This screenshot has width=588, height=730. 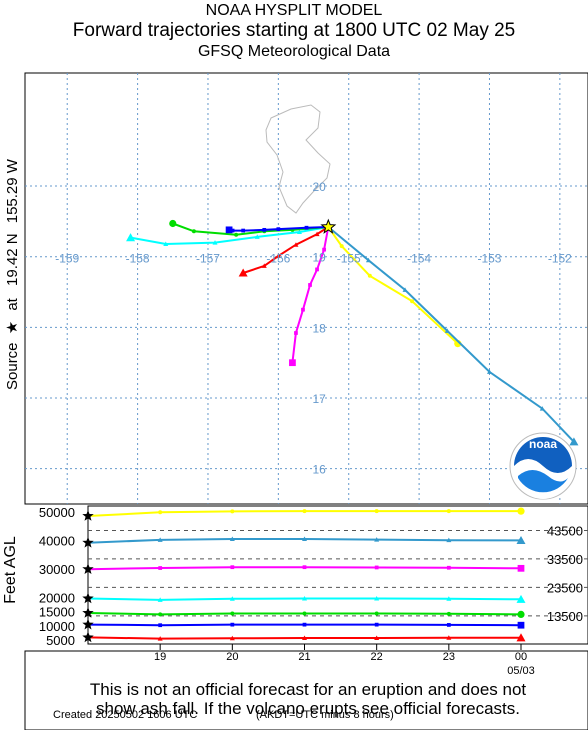 What do you see at coordinates (543, 466) in the screenshot?
I see `noaa-logo: noaa` at bounding box center [543, 466].